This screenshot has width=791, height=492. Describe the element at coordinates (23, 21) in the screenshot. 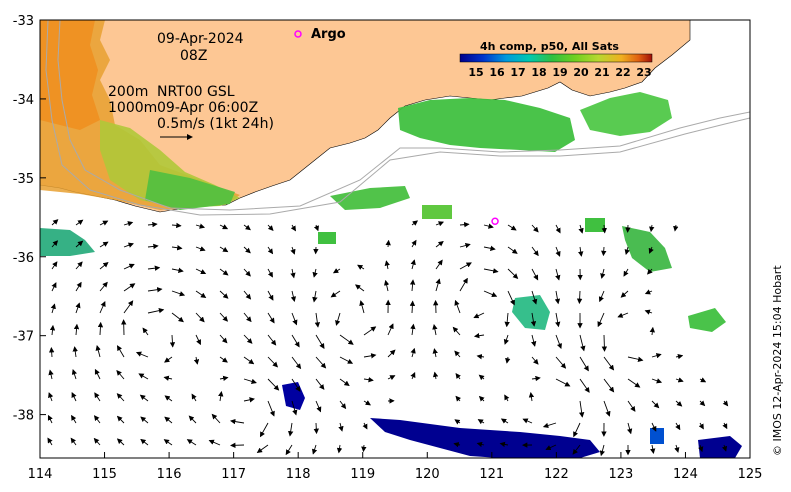

I see `y-tick-label: -33` at that location.